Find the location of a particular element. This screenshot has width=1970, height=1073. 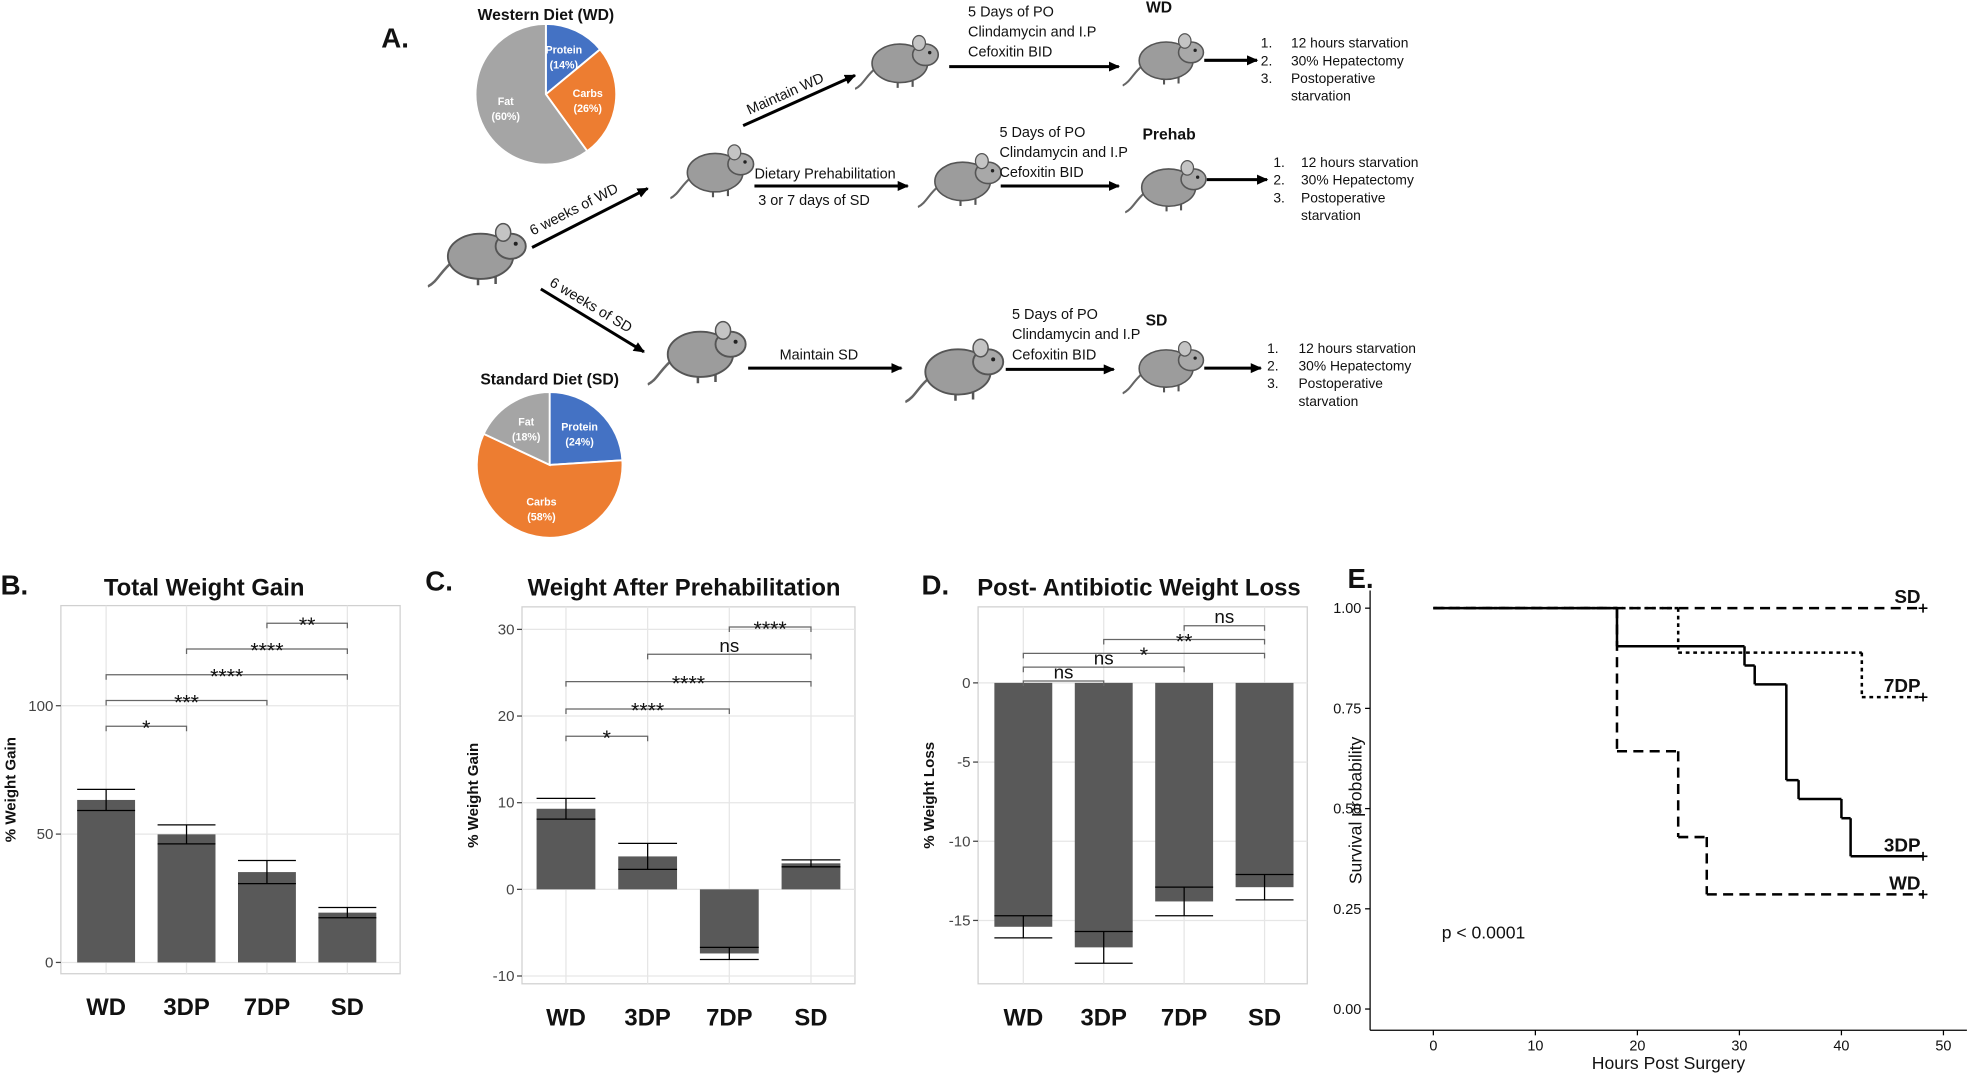

x-tick-label: 40 is located at coordinates (1841, 1046).